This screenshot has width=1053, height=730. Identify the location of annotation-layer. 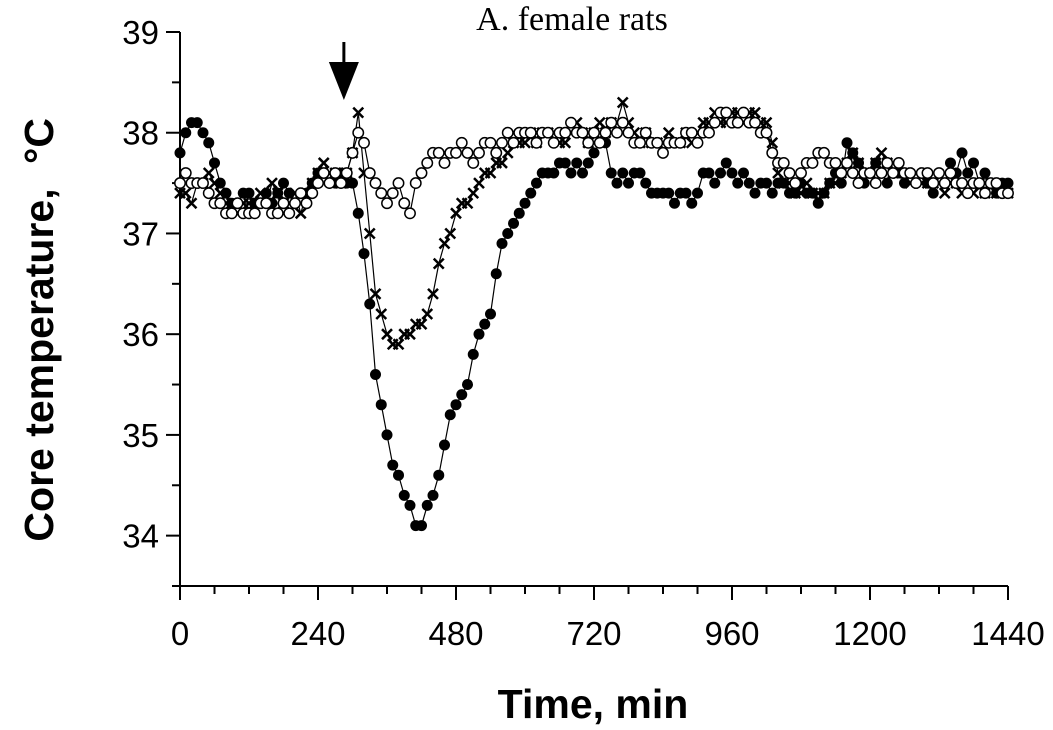
(343, 71).